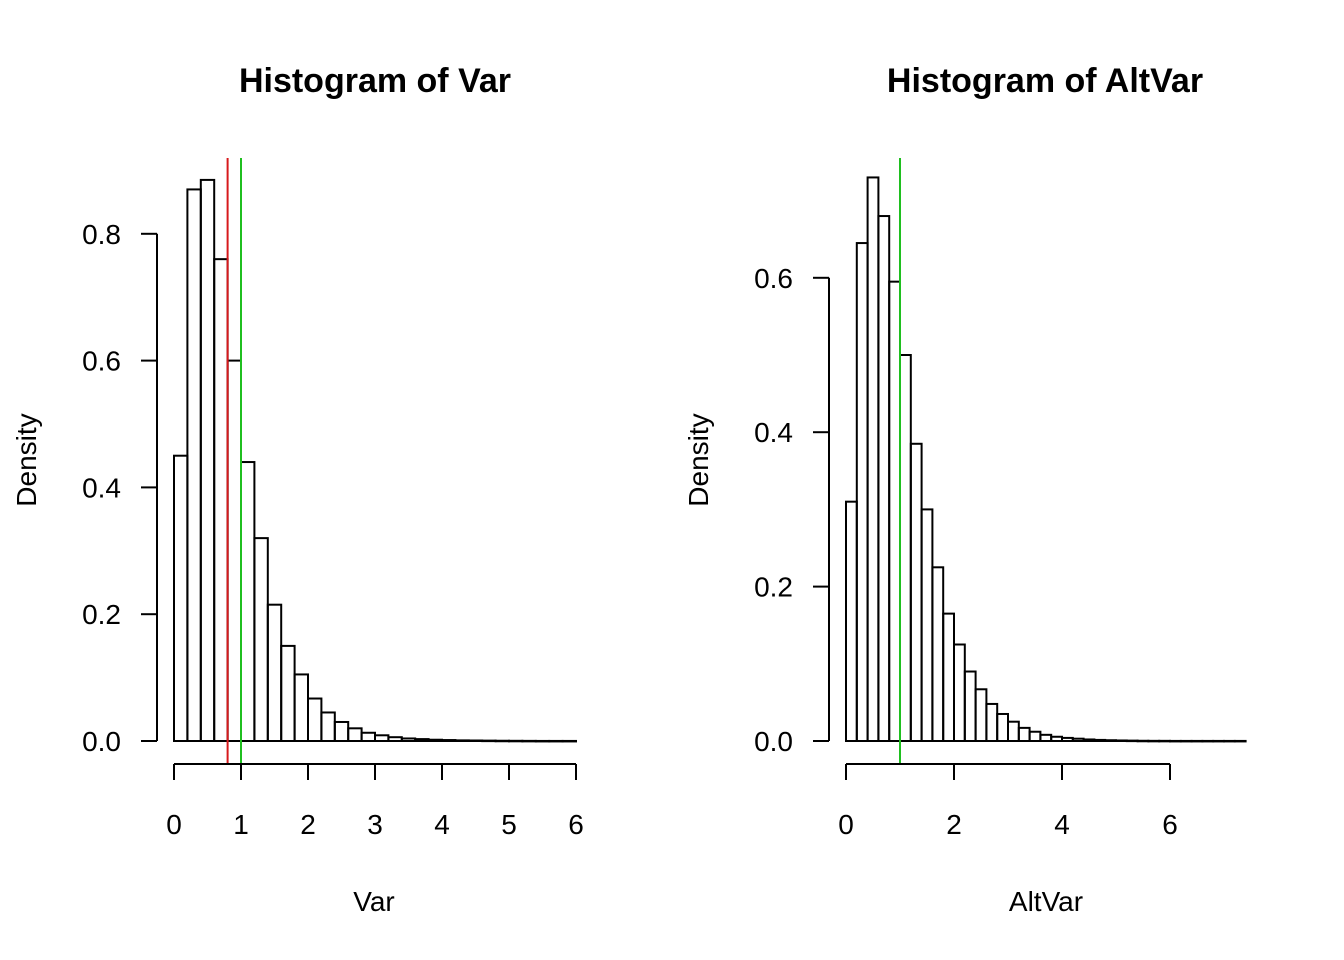  Describe the element at coordinates (509, 824) in the screenshot. I see `x-tick-label: 5` at that location.